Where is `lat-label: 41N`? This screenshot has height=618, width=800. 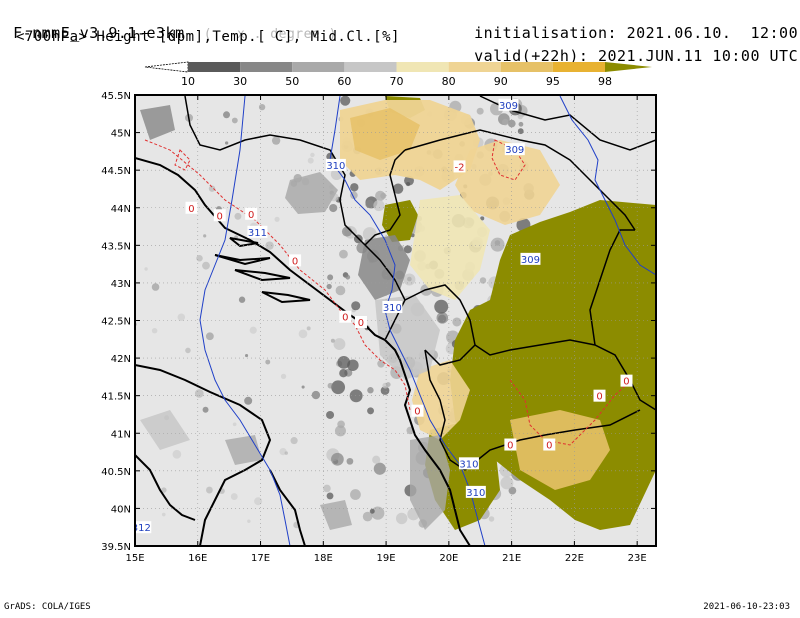
lat-label: 41N is located at coordinates (121, 434).